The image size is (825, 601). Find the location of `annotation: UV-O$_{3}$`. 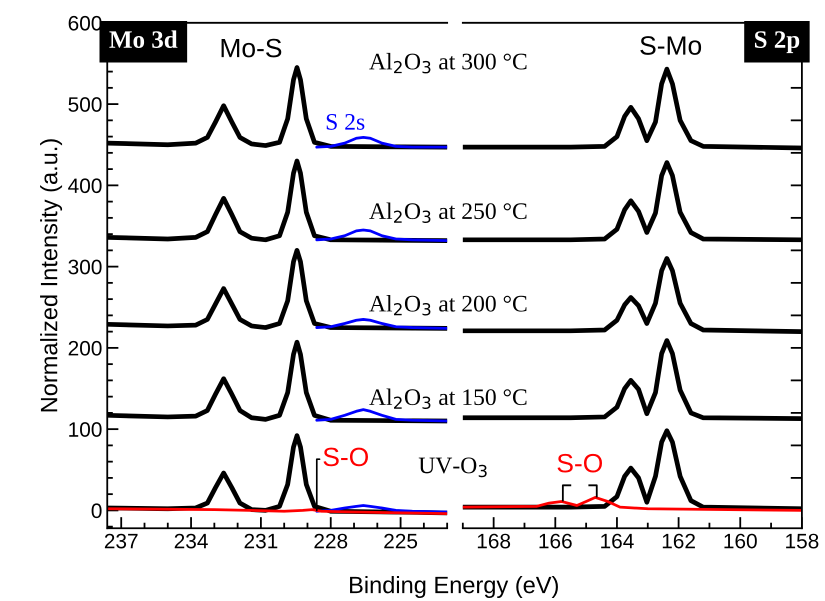

annotation: UV-O$_{3}$ is located at coordinates (452, 467).